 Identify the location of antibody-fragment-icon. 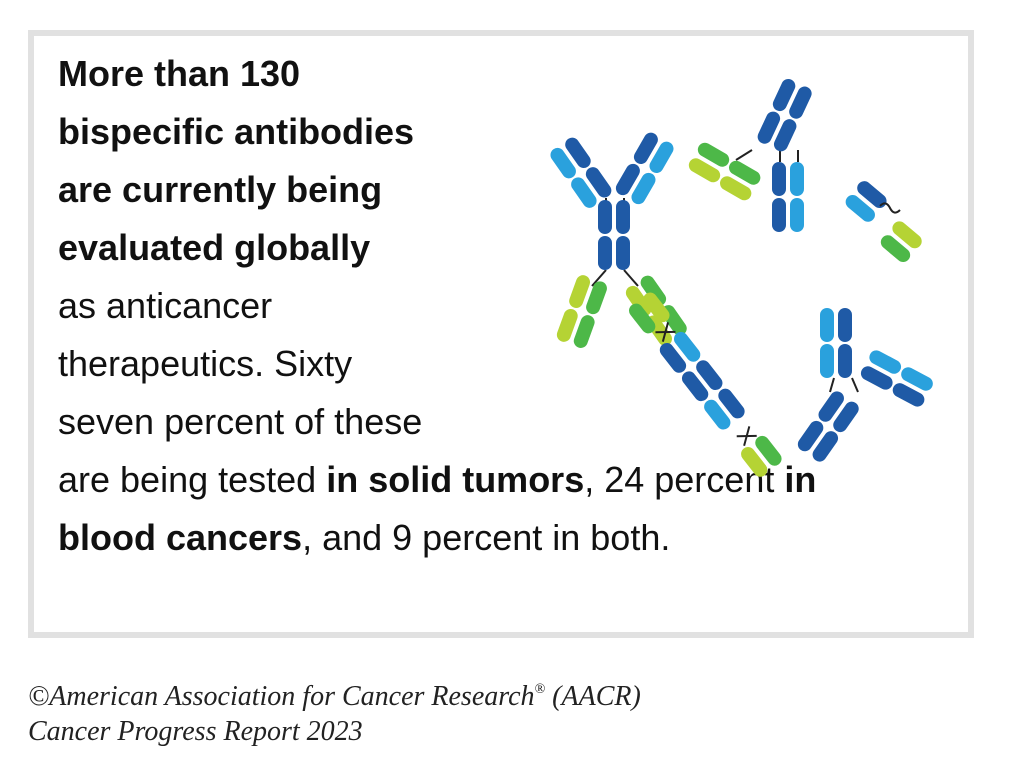
(883, 222).